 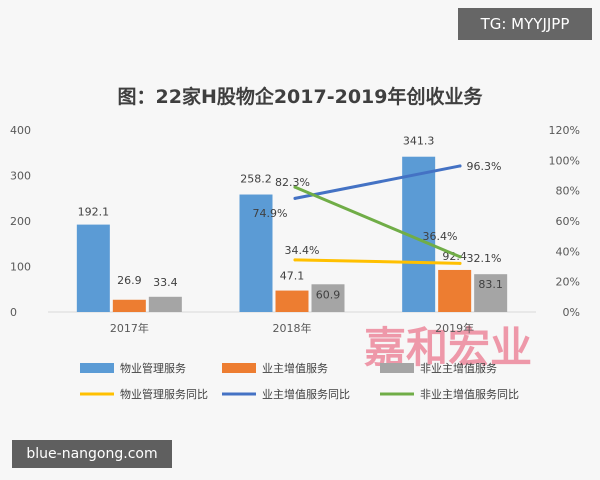 What do you see at coordinates (525, 24) in the screenshot?
I see `tg-badge: TG: MYYJJPP` at bounding box center [525, 24].